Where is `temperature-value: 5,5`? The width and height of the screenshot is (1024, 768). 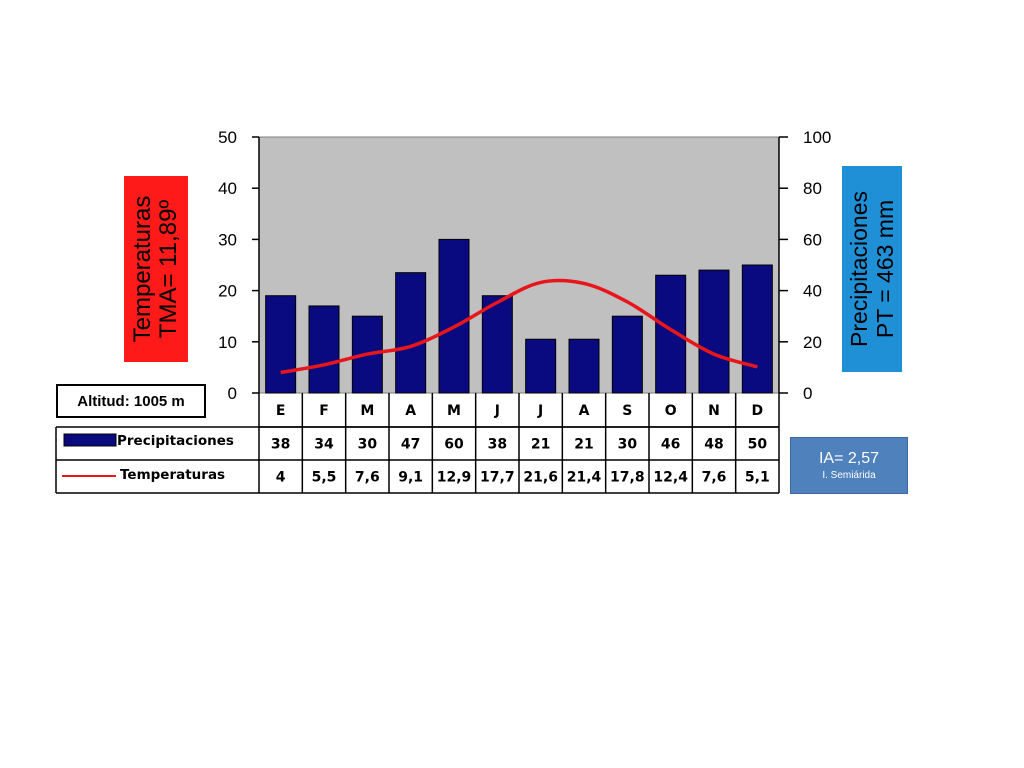
temperature-value: 5,5 is located at coordinates (324, 478).